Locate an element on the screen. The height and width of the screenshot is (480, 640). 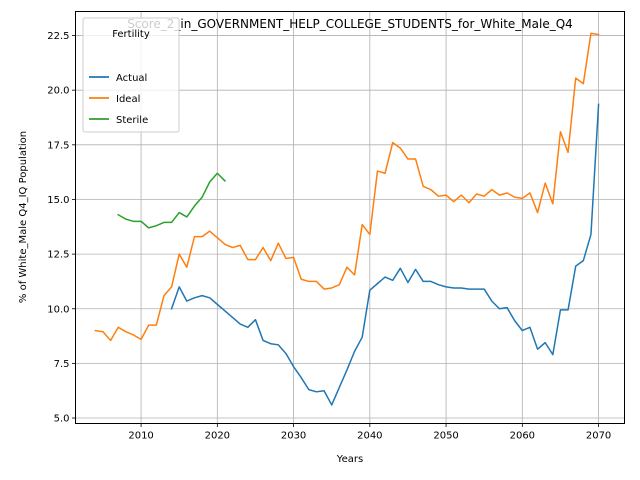
x-tick-label: 2050 is located at coordinates (445, 436).